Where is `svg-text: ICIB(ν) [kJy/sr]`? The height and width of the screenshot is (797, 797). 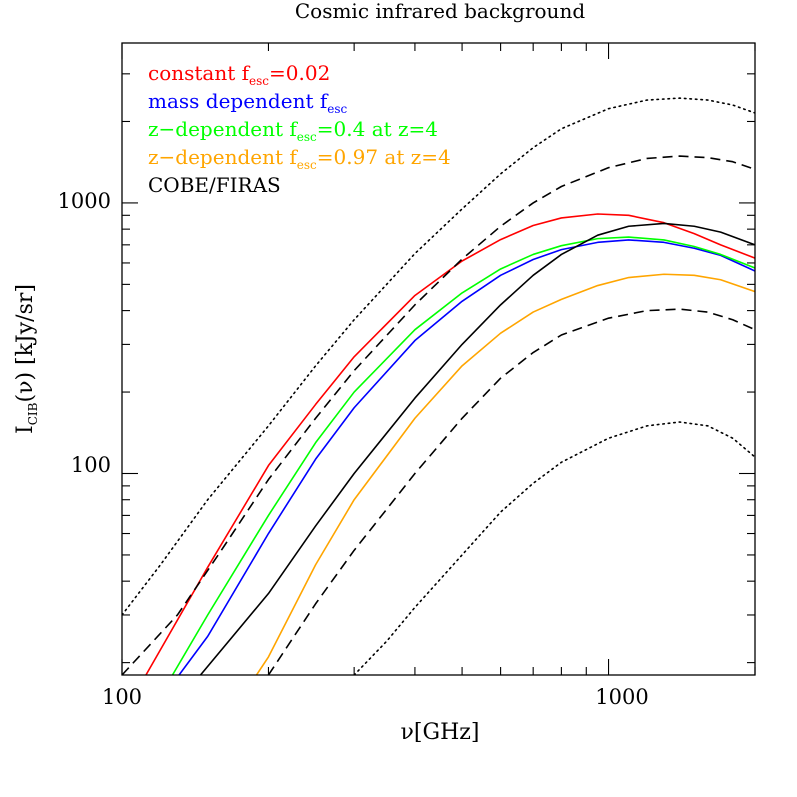 svg-text: ICIB(ν) [kJy/sr] is located at coordinates (26, 359).